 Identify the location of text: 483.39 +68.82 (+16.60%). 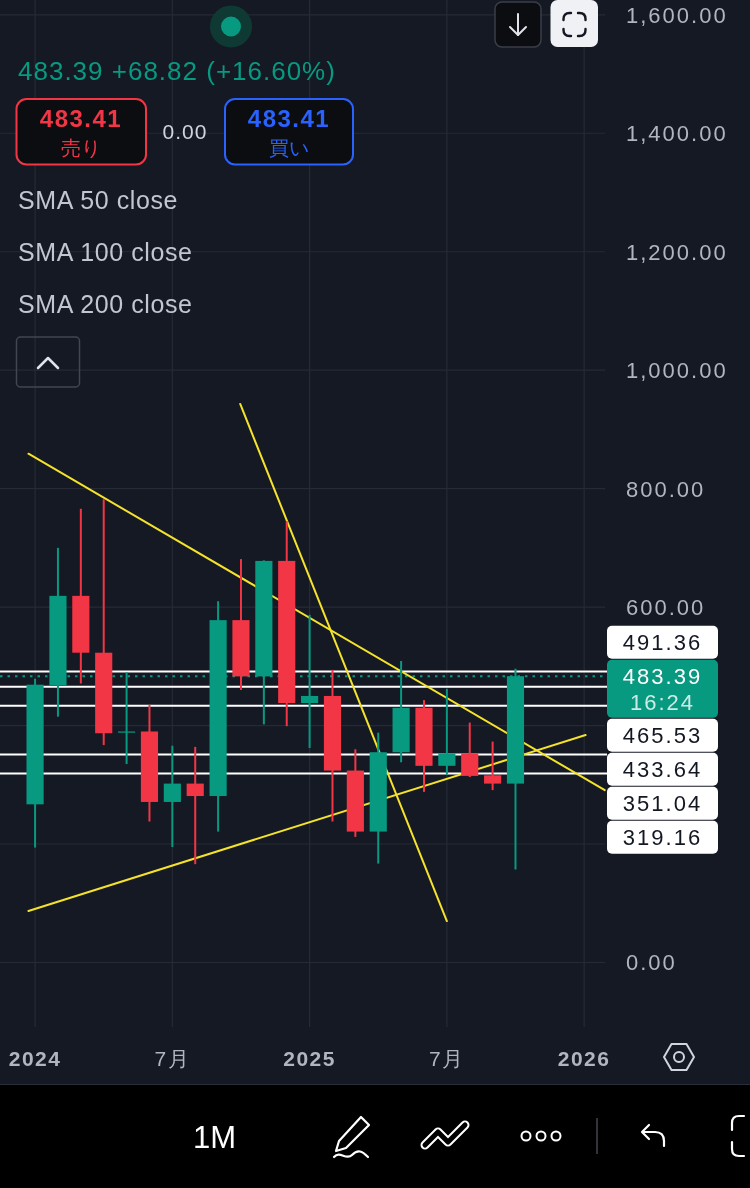
(177, 71).